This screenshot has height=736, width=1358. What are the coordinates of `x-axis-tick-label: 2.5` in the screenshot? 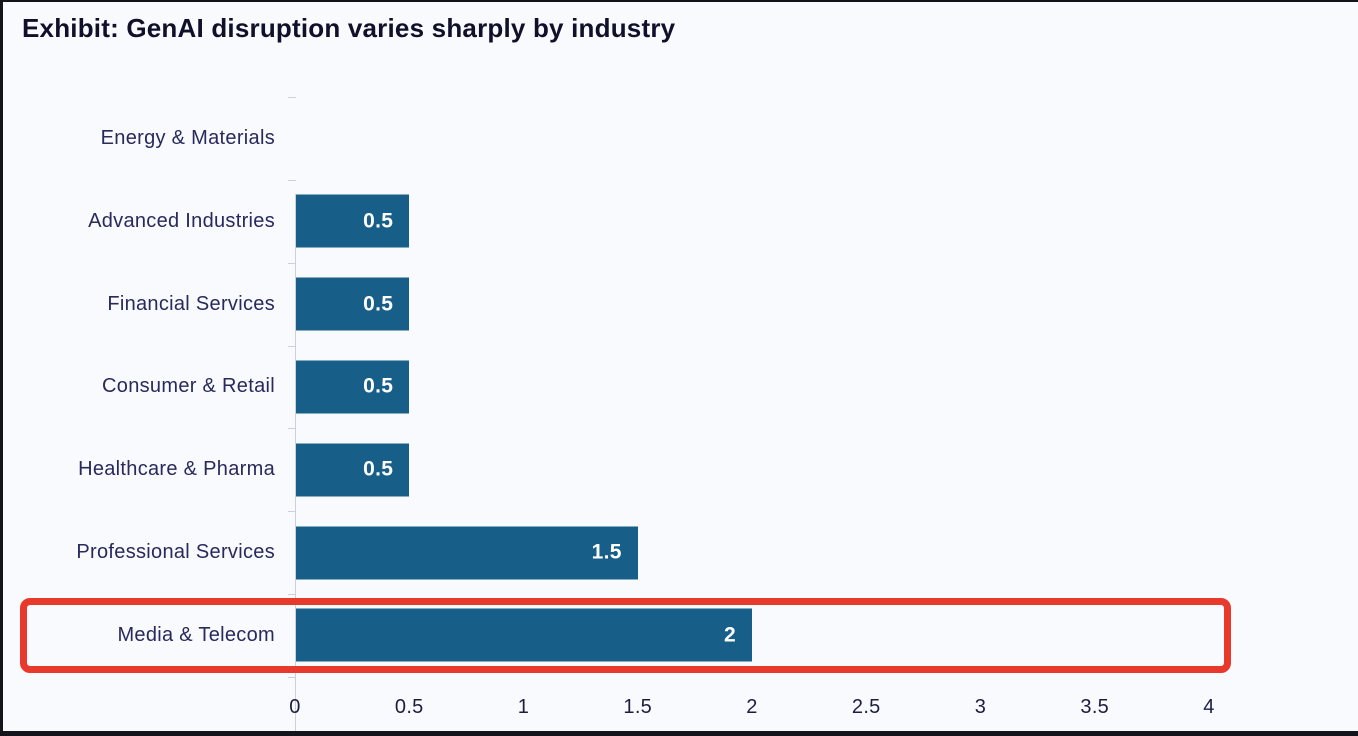 It's located at (866, 707).